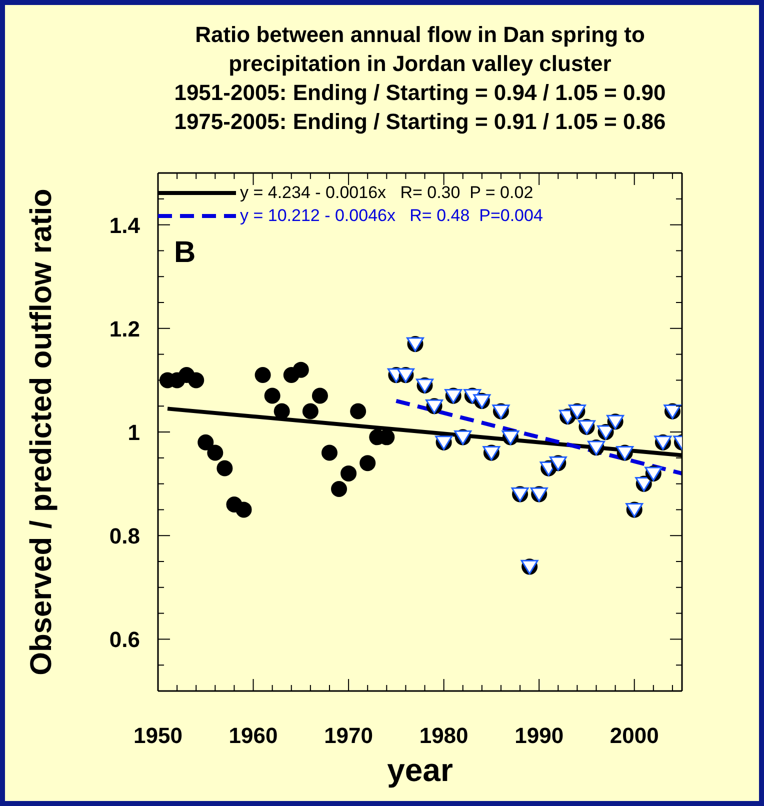  I want to click on x-tick-label: 1960, so click(253, 735).